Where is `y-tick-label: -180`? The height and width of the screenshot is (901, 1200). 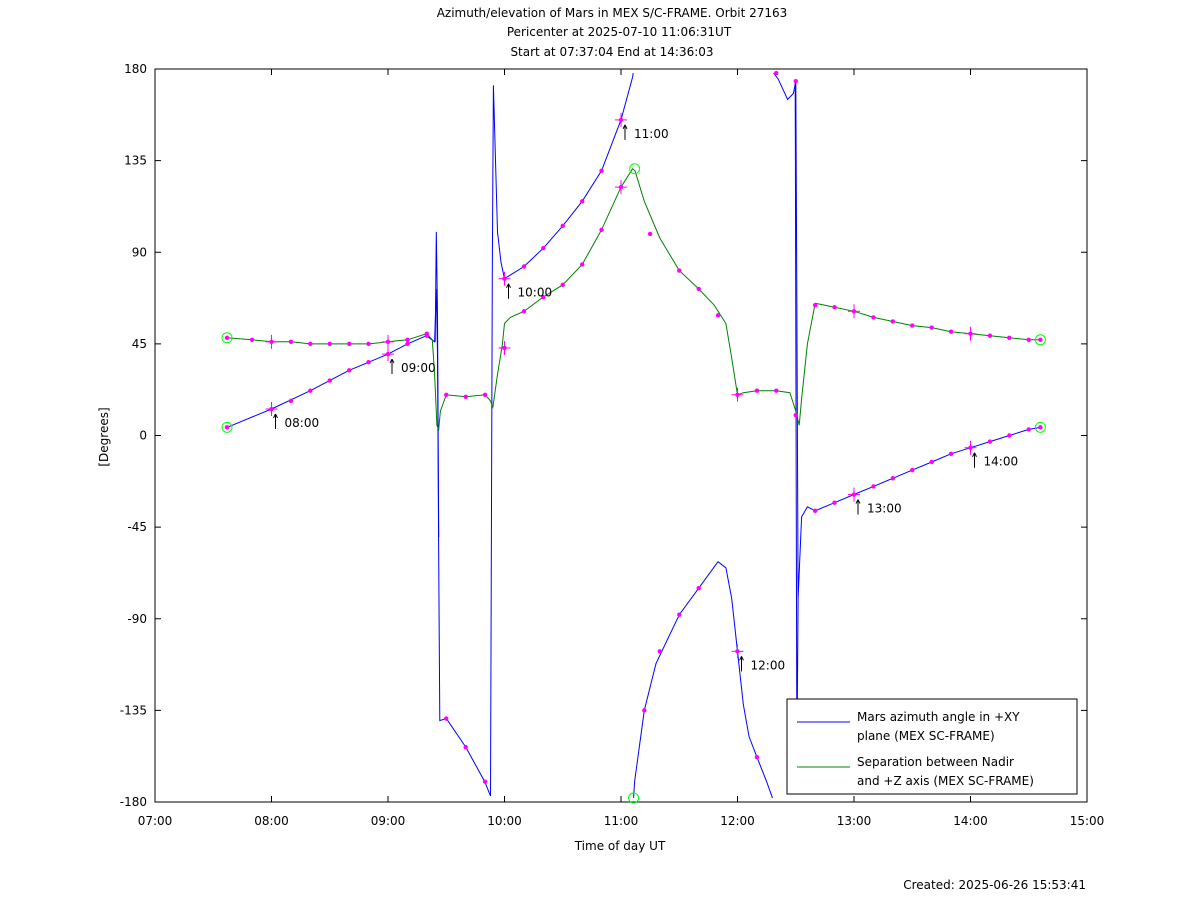 y-tick-label: -180 is located at coordinates (133, 802).